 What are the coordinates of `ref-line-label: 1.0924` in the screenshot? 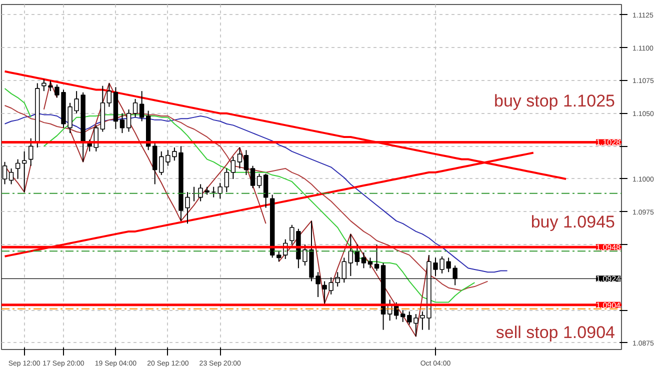 It's located at (609, 279).